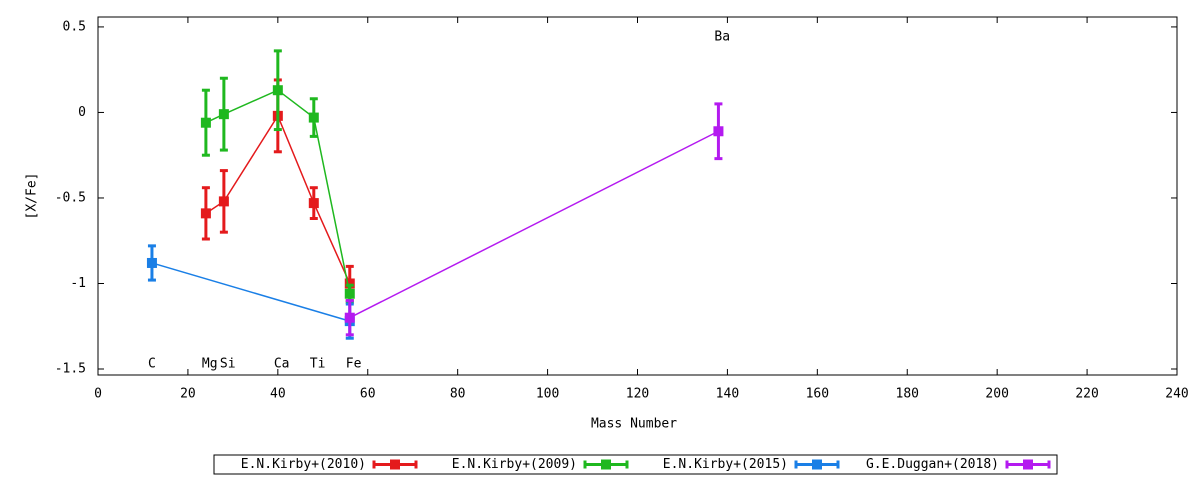 Image resolution: width=1200 pixels, height=480 pixels. What do you see at coordinates (82, 112) in the screenshot?
I see `y-tick-label: 0` at bounding box center [82, 112].